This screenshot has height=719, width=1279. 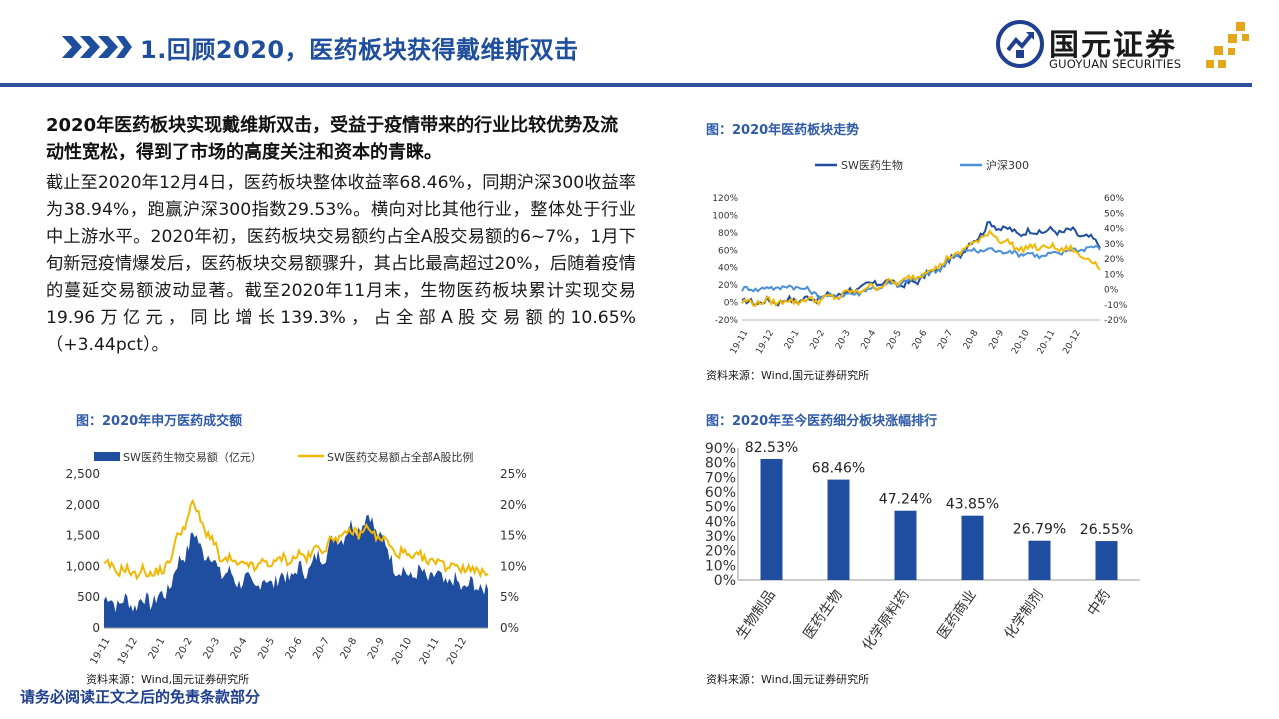 I want to click on y-tick-label-left: 40%, so click(x=728, y=269).